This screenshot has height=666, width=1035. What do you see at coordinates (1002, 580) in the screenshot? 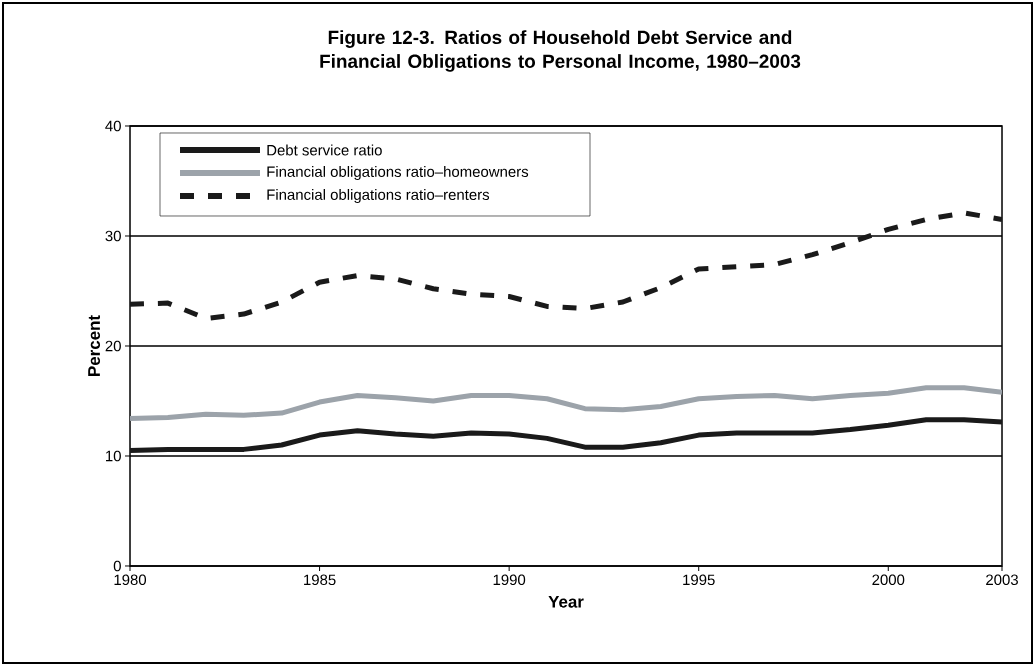
I see `x-tick-label: 2003` at bounding box center [1002, 580].